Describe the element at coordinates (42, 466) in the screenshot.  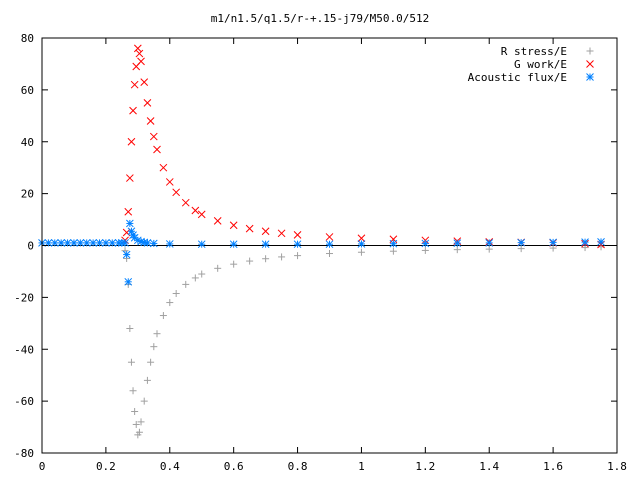
I see `x-tick-label: 0` at that location.